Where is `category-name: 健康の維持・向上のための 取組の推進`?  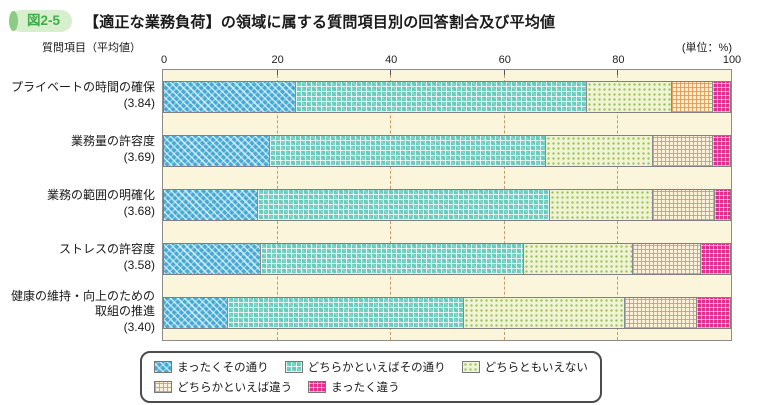
category-name: 健康の維持・向上のための 取組の推進 is located at coordinates (82, 303).